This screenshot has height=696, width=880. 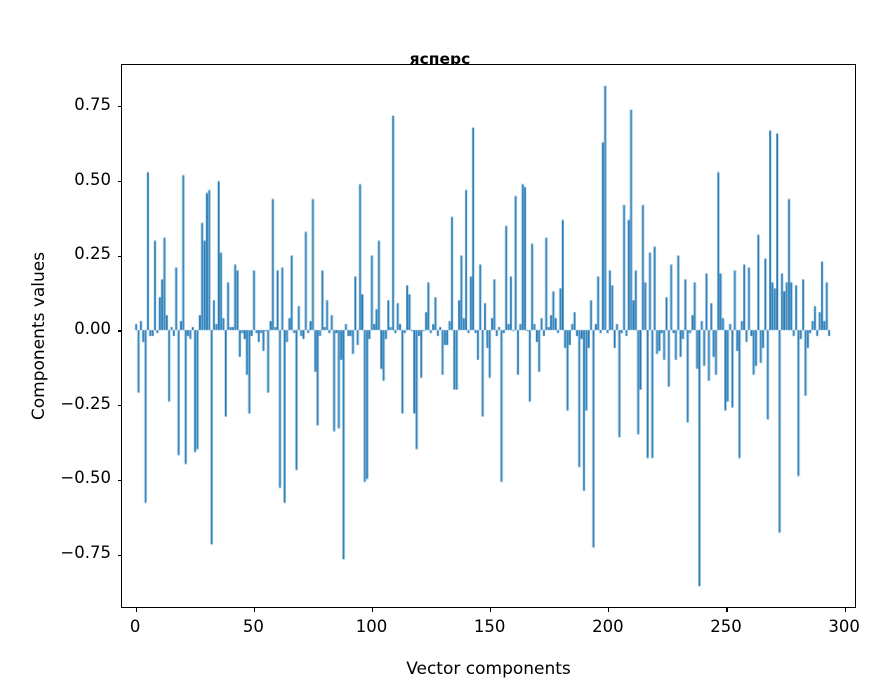 What do you see at coordinates (92, 179) in the screenshot?
I see `y-tick-label: 0.50` at bounding box center [92, 179].